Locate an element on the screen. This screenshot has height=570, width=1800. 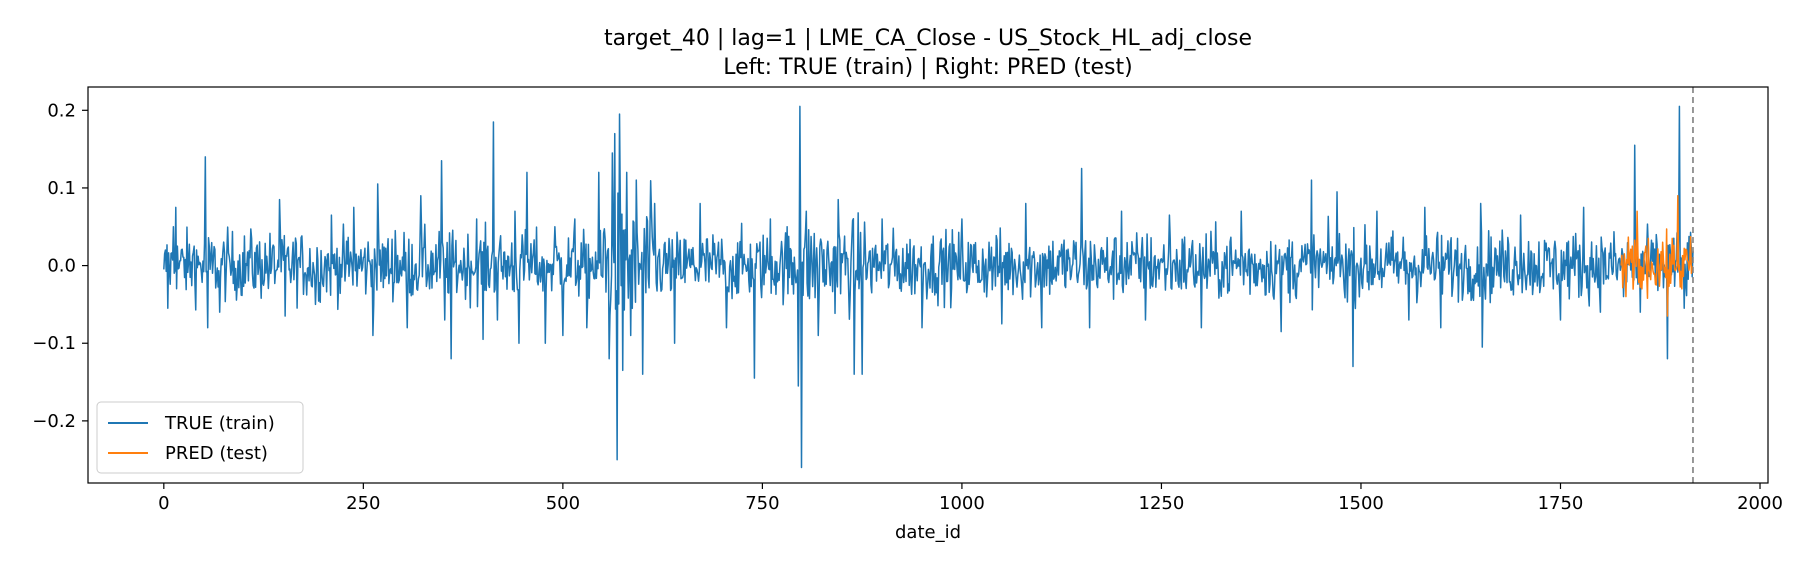
legend: TRUE (train) PRED (test) is located at coordinates (200, 437).